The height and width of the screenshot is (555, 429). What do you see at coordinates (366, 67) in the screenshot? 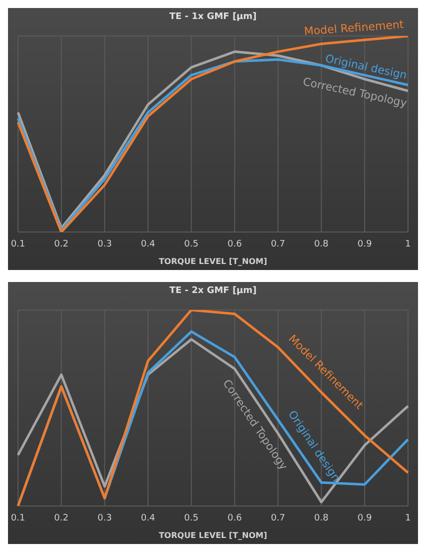
I see `text: Original design` at bounding box center [366, 67].